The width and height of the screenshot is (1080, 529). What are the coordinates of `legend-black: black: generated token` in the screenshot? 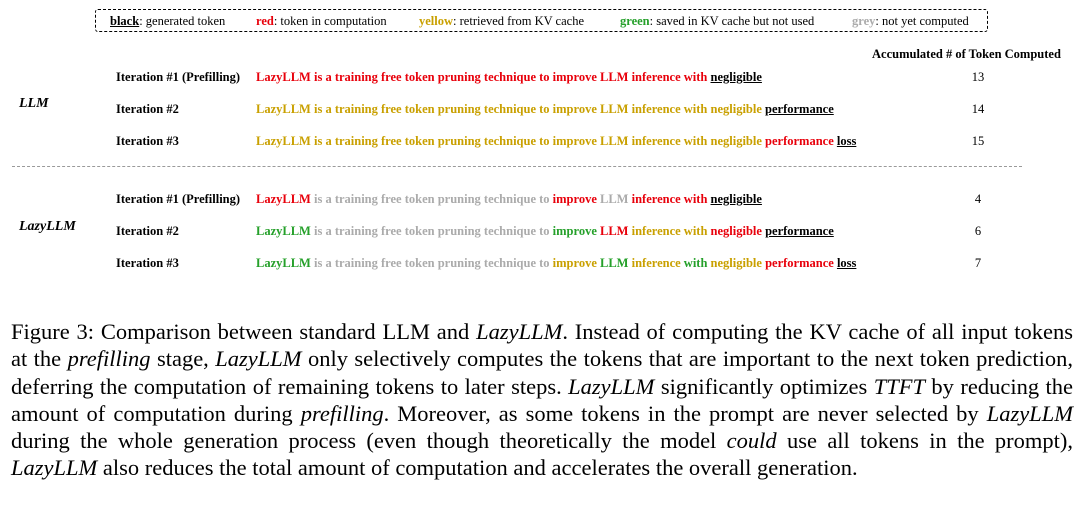 It's located at (168, 21).